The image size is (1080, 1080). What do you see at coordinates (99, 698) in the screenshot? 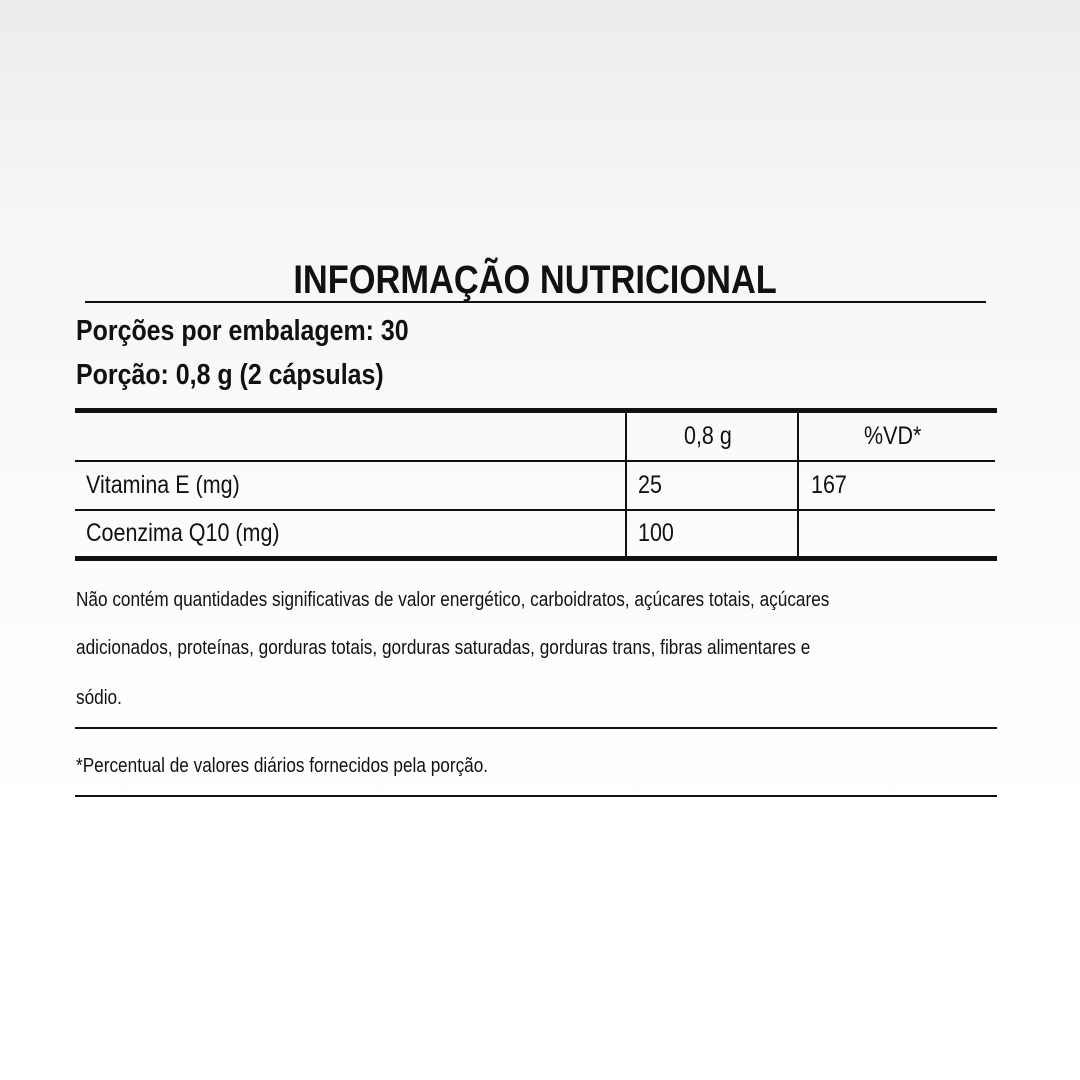
I see `note-line-text: sódio.` at bounding box center [99, 698].